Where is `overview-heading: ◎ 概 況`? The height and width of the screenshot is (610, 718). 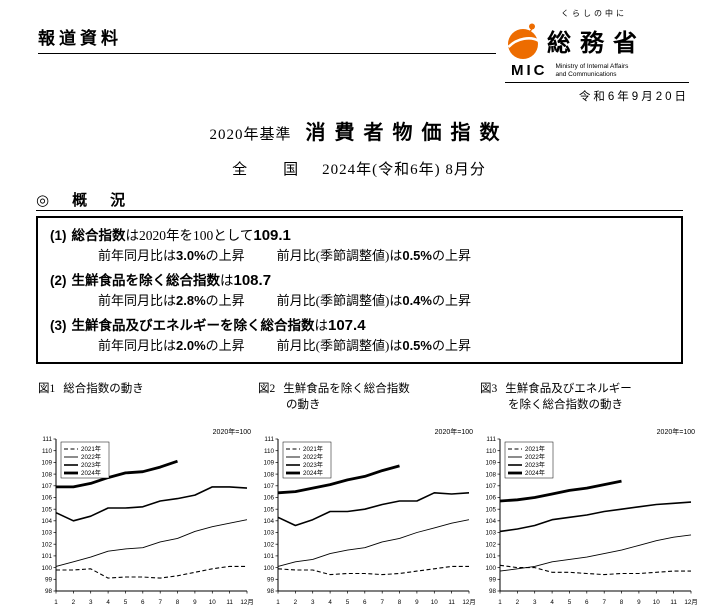 overview-heading: ◎ 概 況 is located at coordinates (83, 200).